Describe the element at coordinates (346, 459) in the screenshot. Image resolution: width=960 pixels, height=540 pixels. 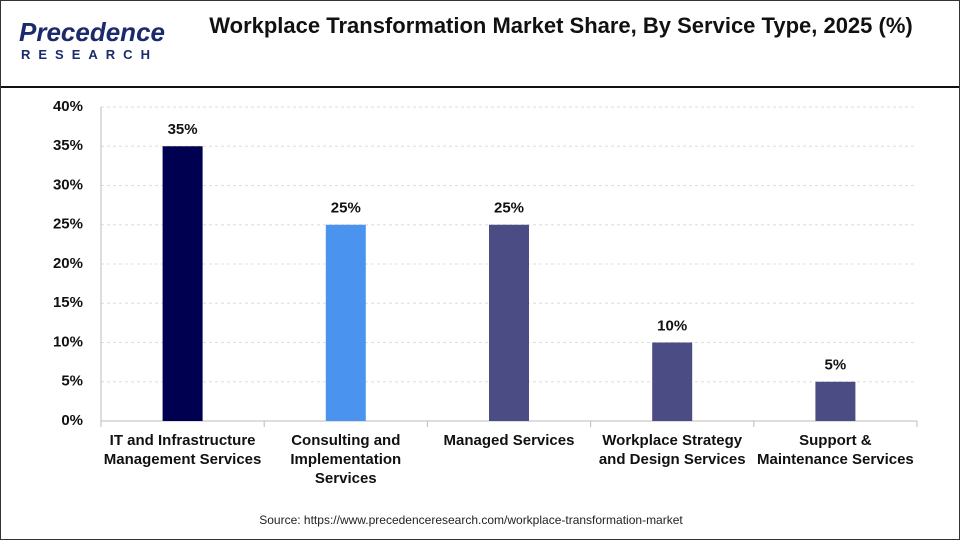
I see `x-tick-label: Consulting and Implementation Services` at that location.